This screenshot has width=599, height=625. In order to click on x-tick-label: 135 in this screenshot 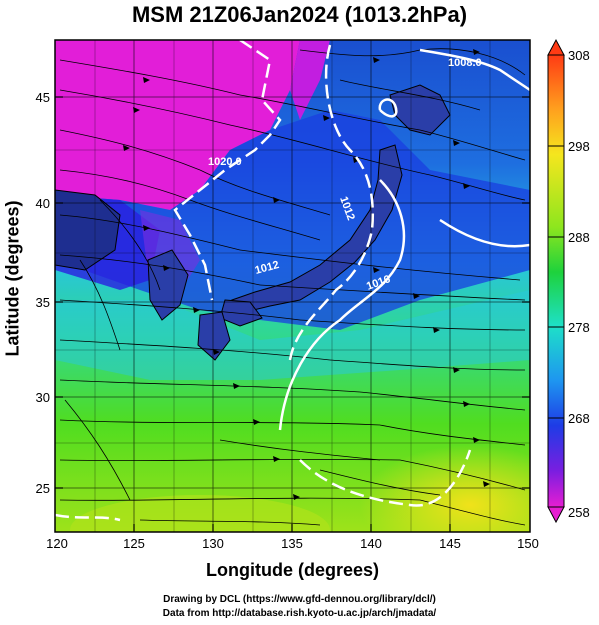, I will do `click(292, 543)`.